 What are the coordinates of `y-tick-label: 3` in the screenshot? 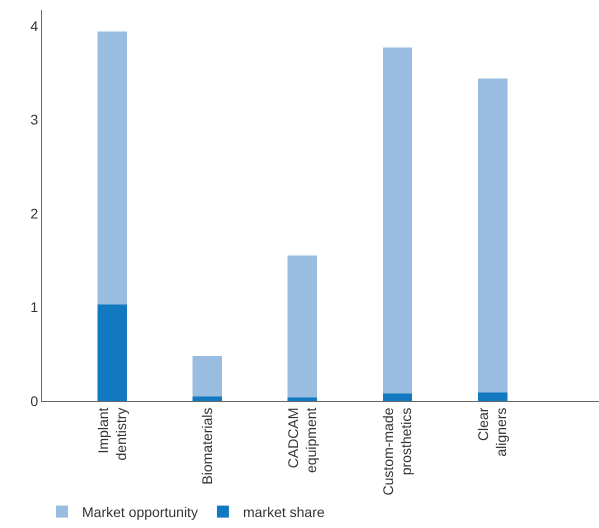 It's located at (34, 120).